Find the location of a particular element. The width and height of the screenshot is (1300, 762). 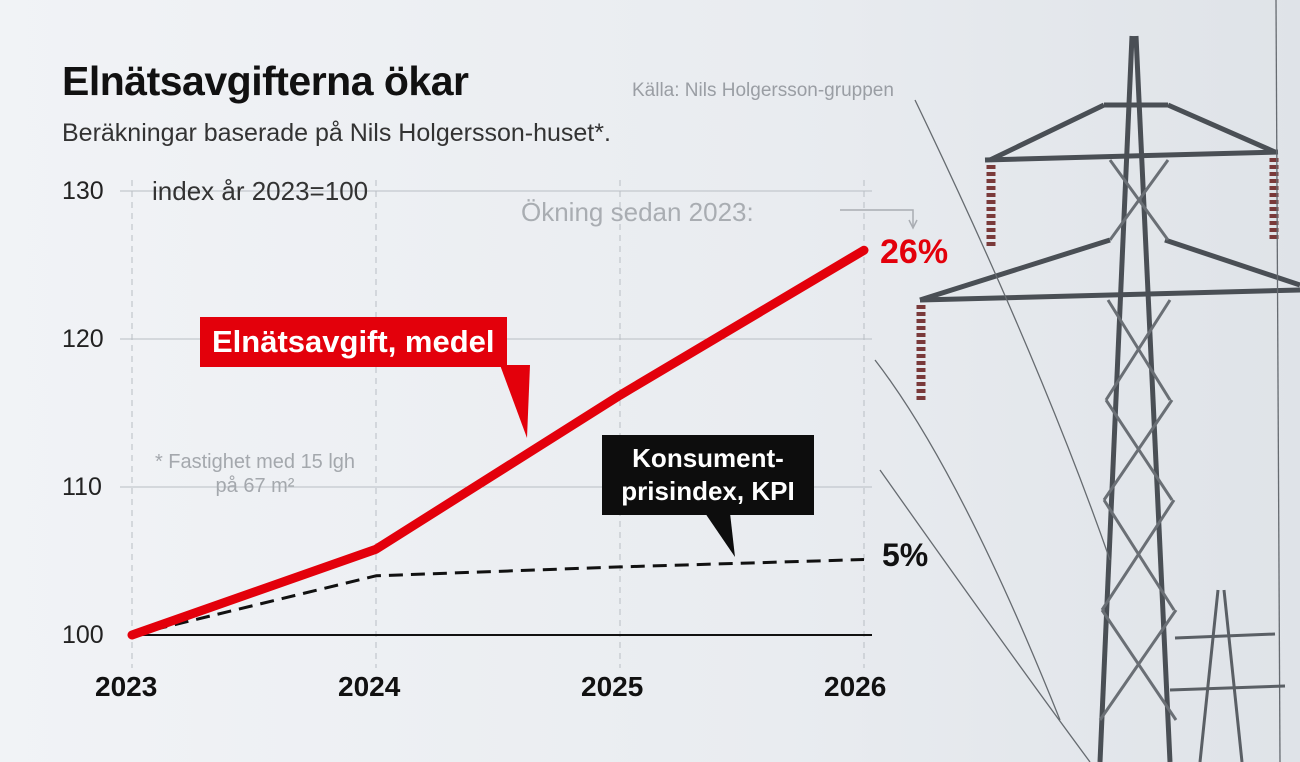

series-line-kpi is located at coordinates (498, 597).